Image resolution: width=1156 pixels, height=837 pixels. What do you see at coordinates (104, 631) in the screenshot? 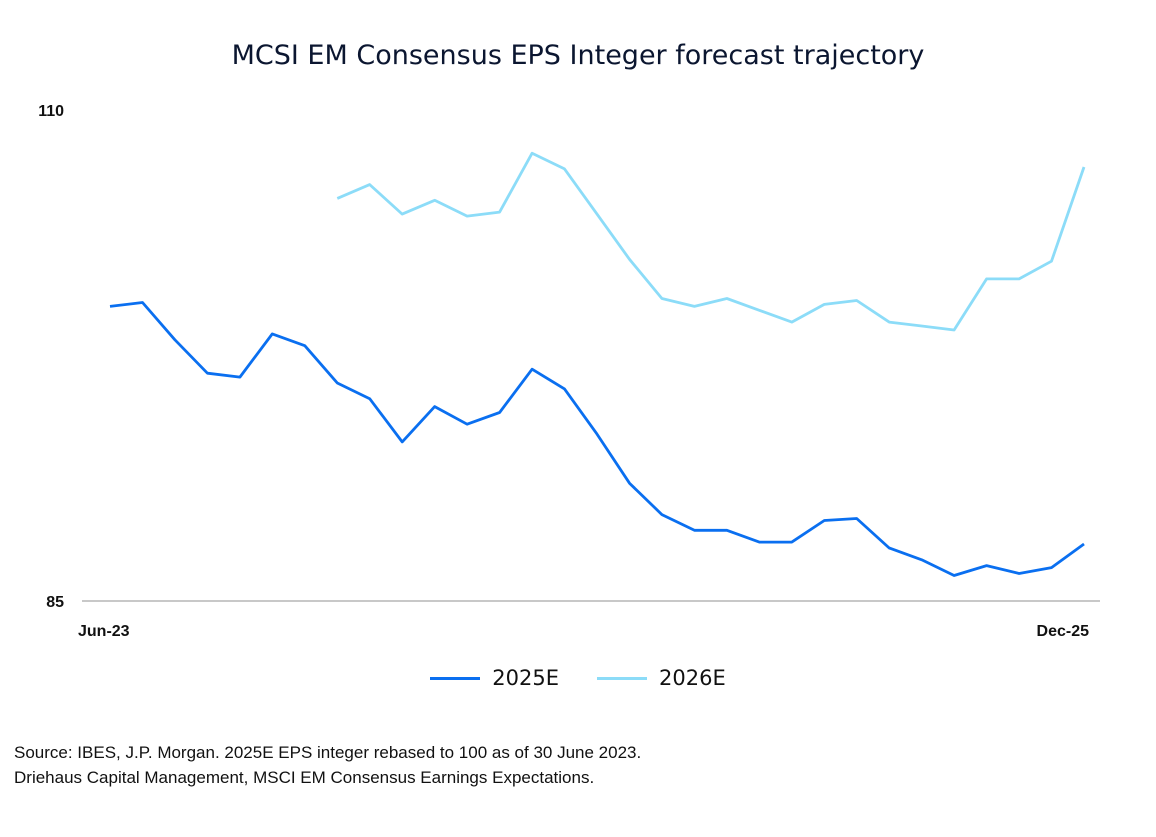
I see `x-tick-label: Jun-23` at bounding box center [104, 631].